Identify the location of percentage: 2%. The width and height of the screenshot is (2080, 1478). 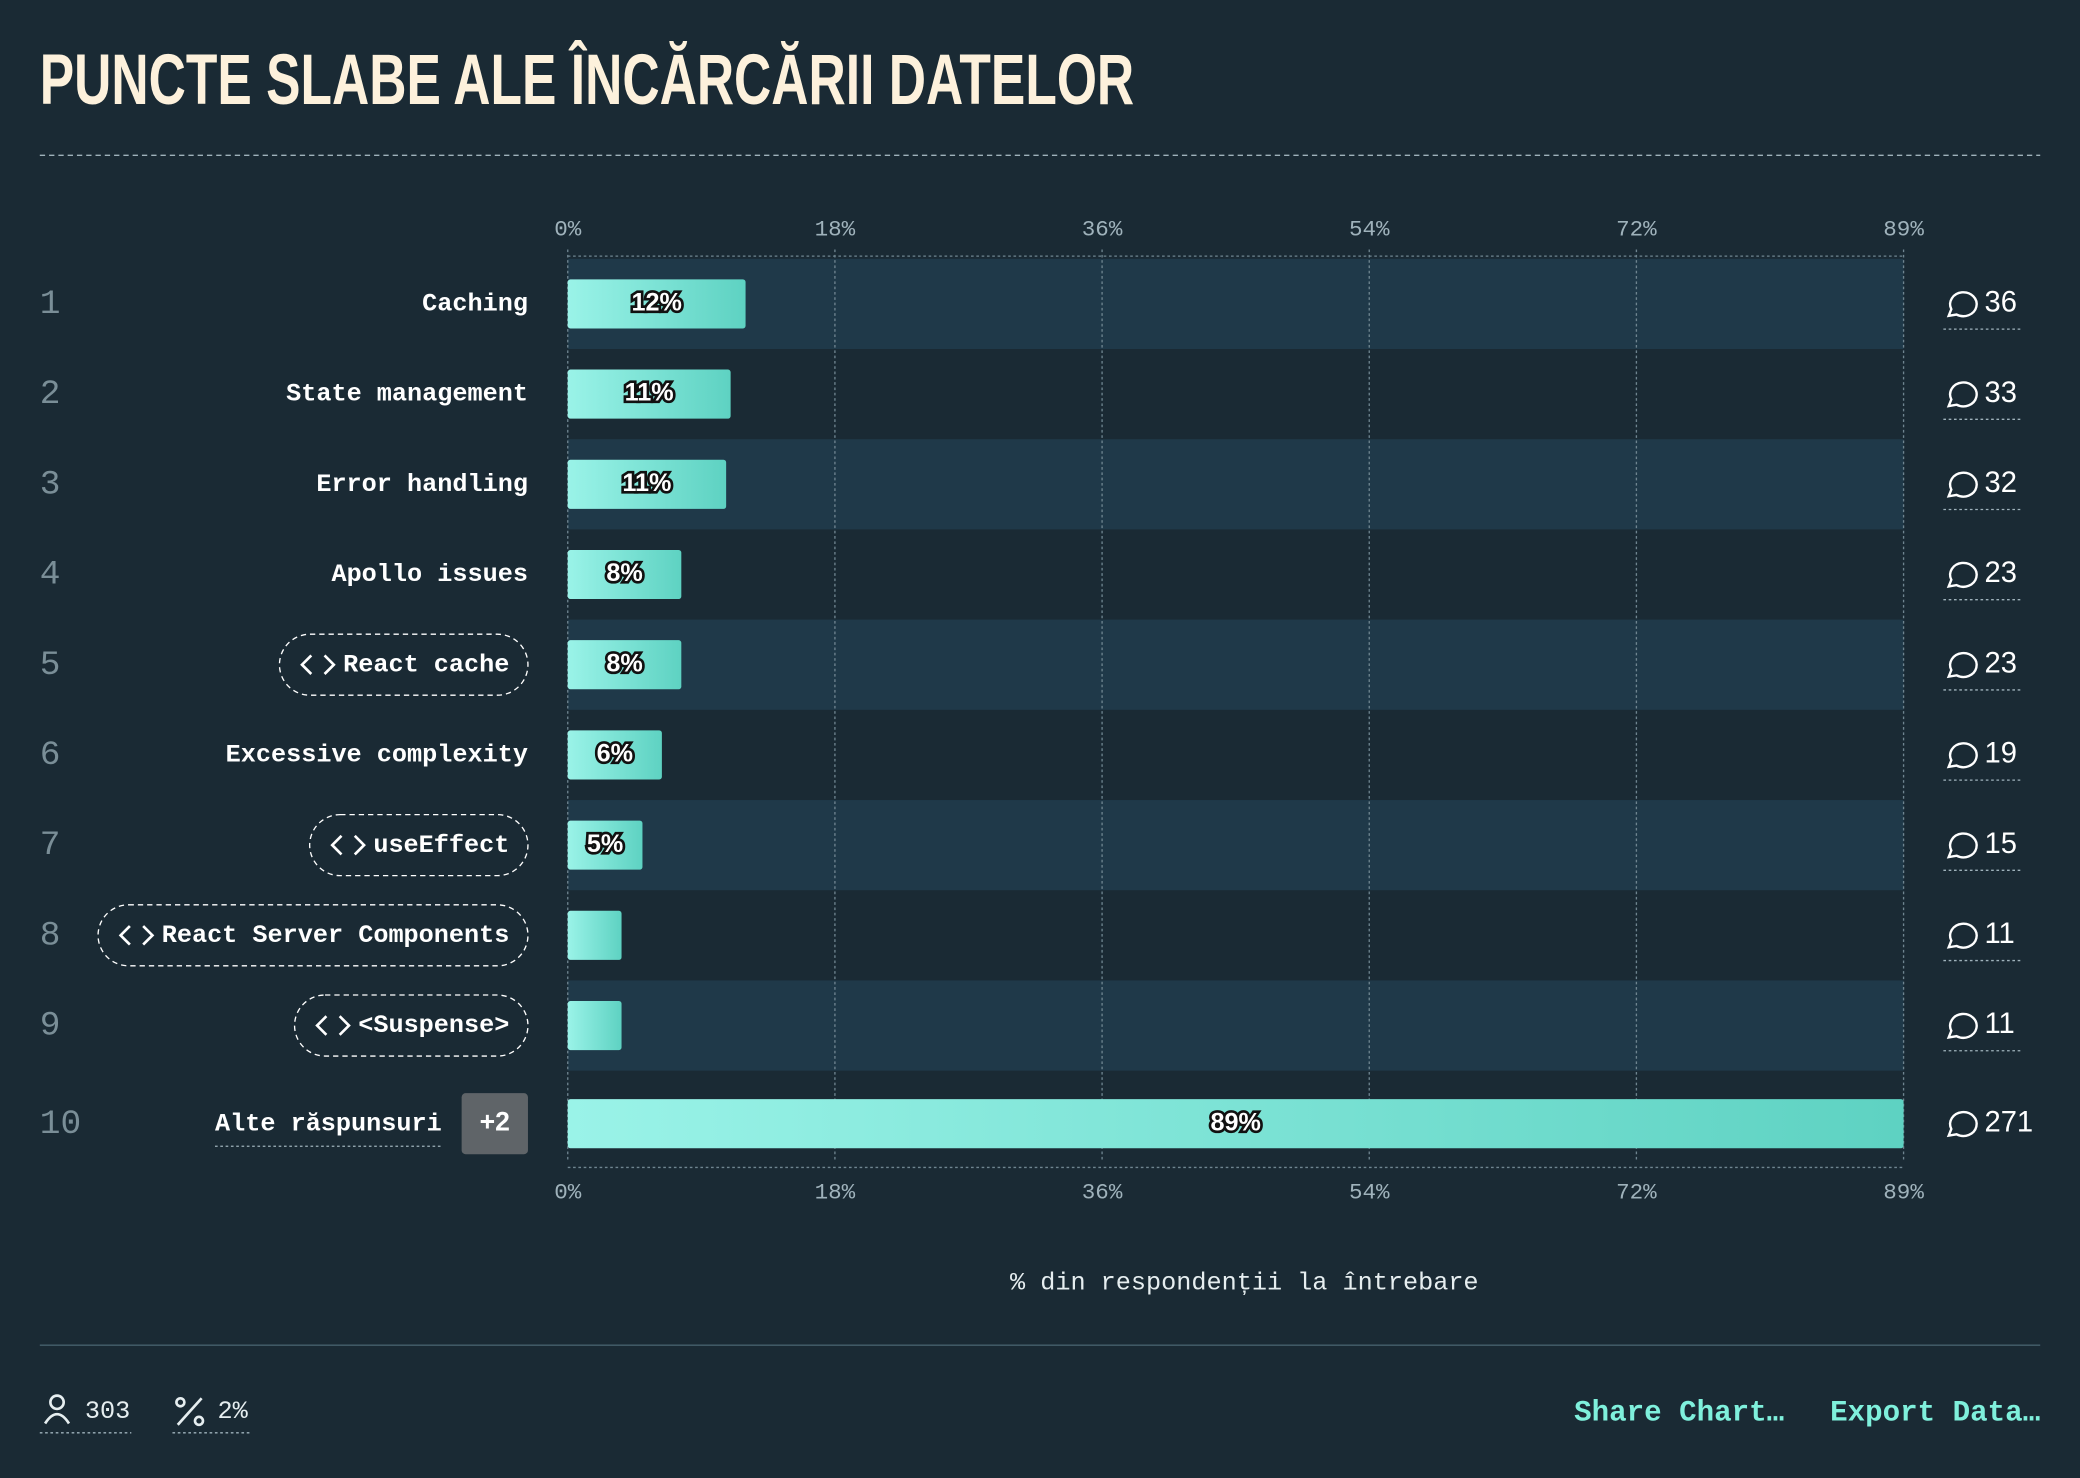
(211, 1415).